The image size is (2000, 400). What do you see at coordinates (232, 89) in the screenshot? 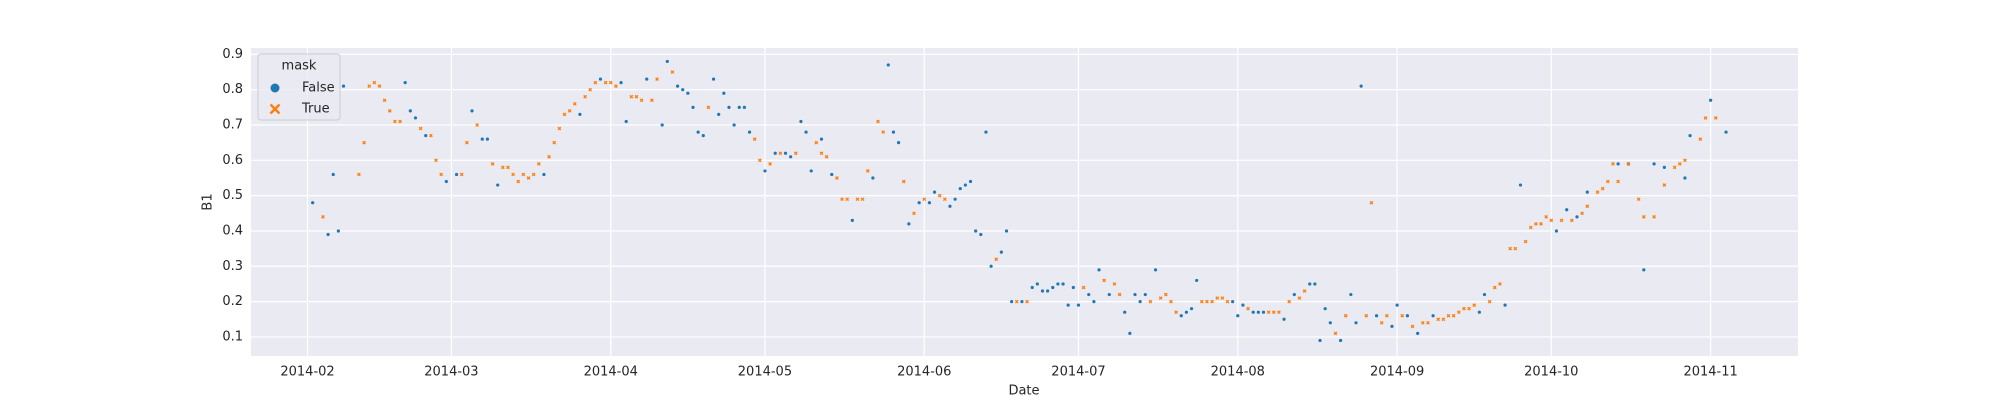
I see `y-tick-label: 0.8` at bounding box center [232, 89].